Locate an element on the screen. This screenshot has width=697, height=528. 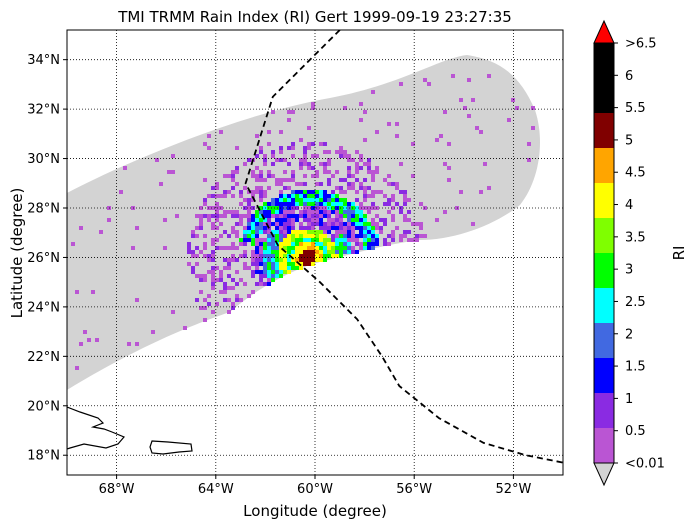
y-tick-label: 34°N is located at coordinates (43, 60).